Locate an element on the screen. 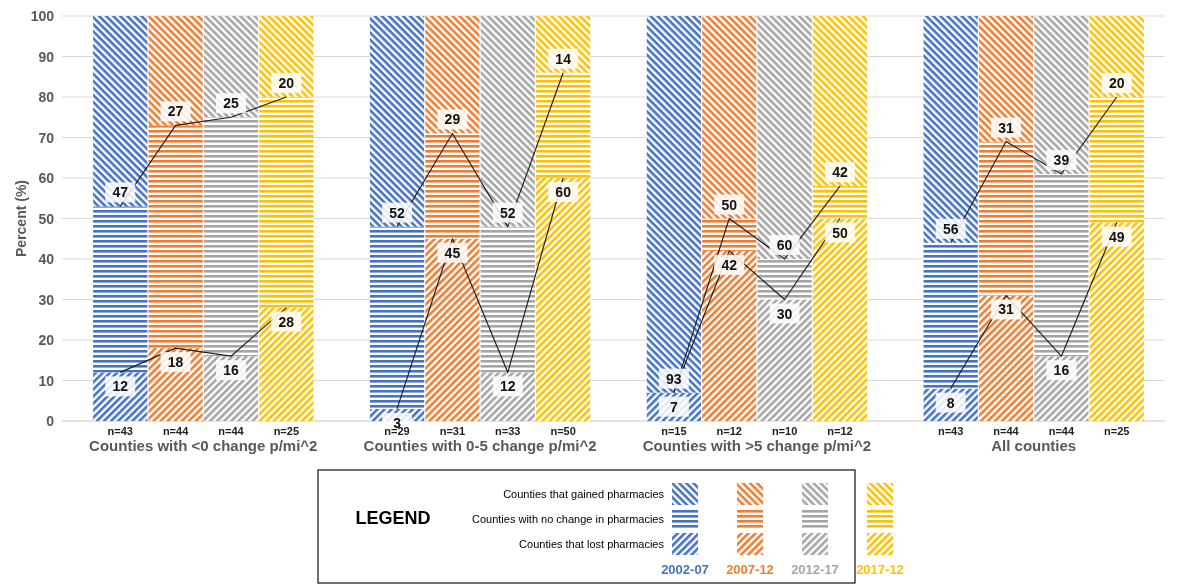  legend-label: Counties that lost pharmacies is located at coordinates (592, 544).